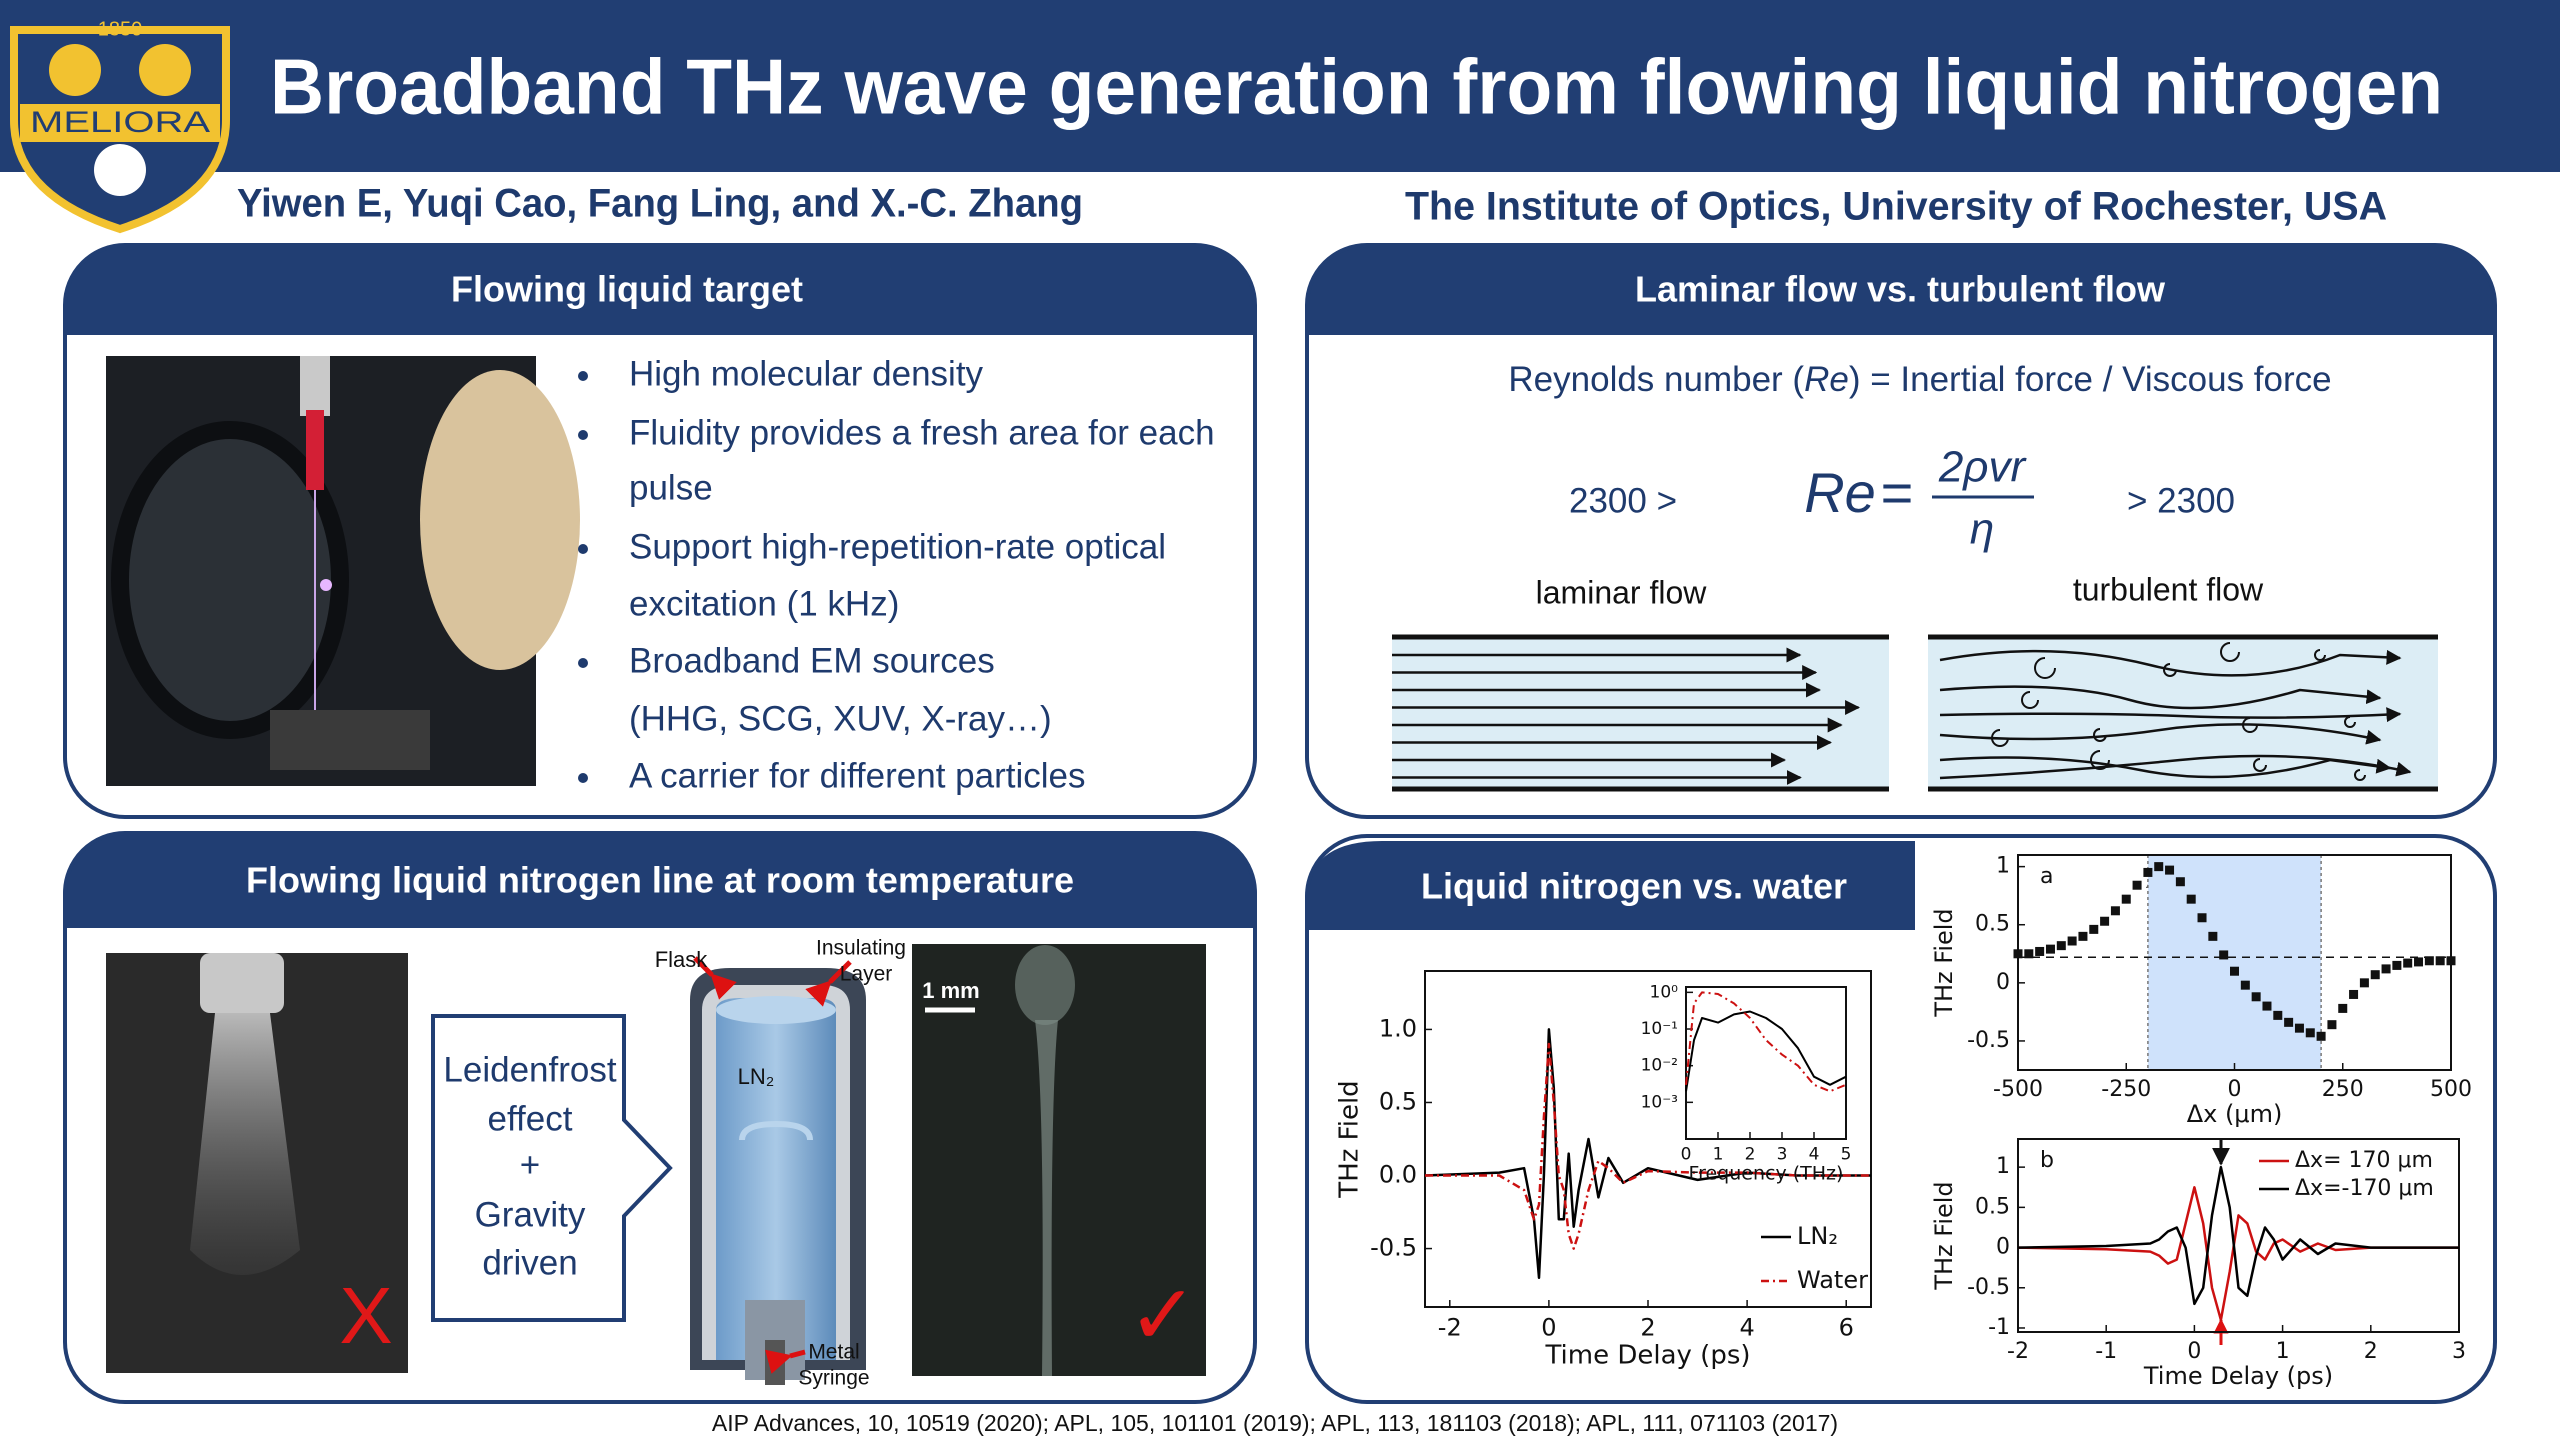 This screenshot has height=1440, width=2560. I want to click on text-part: ) = Inertial force / Viscous force, so click(2090, 379).